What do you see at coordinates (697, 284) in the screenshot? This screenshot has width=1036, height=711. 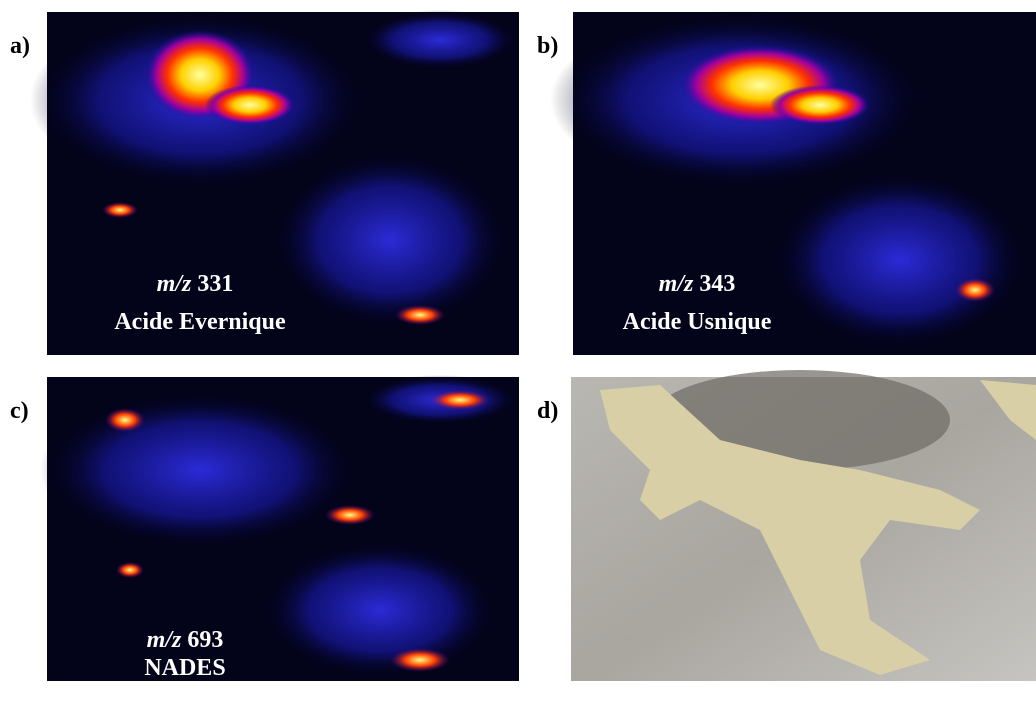 I see `mz-caption: m/z 343` at bounding box center [697, 284].